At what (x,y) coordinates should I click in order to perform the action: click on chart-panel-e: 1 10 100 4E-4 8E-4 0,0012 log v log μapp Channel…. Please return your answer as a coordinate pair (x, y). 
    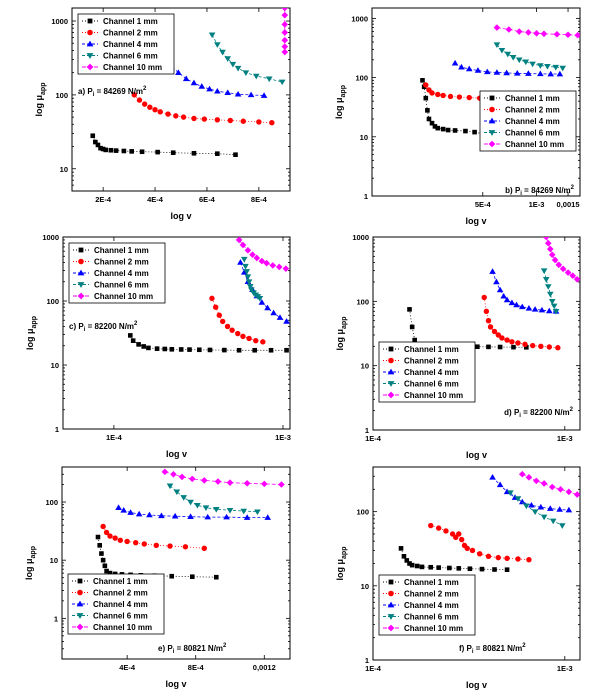
    Looking at the image, I should click on (157, 577).